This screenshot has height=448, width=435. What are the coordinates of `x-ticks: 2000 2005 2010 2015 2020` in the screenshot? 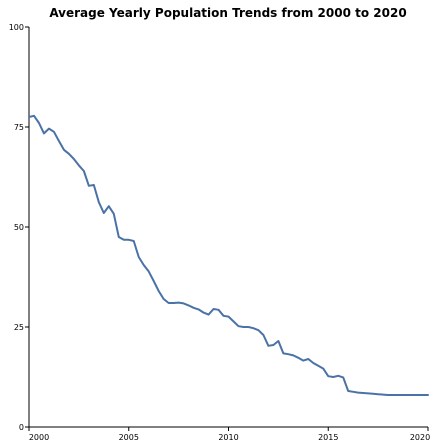 It's located at (229, 434).